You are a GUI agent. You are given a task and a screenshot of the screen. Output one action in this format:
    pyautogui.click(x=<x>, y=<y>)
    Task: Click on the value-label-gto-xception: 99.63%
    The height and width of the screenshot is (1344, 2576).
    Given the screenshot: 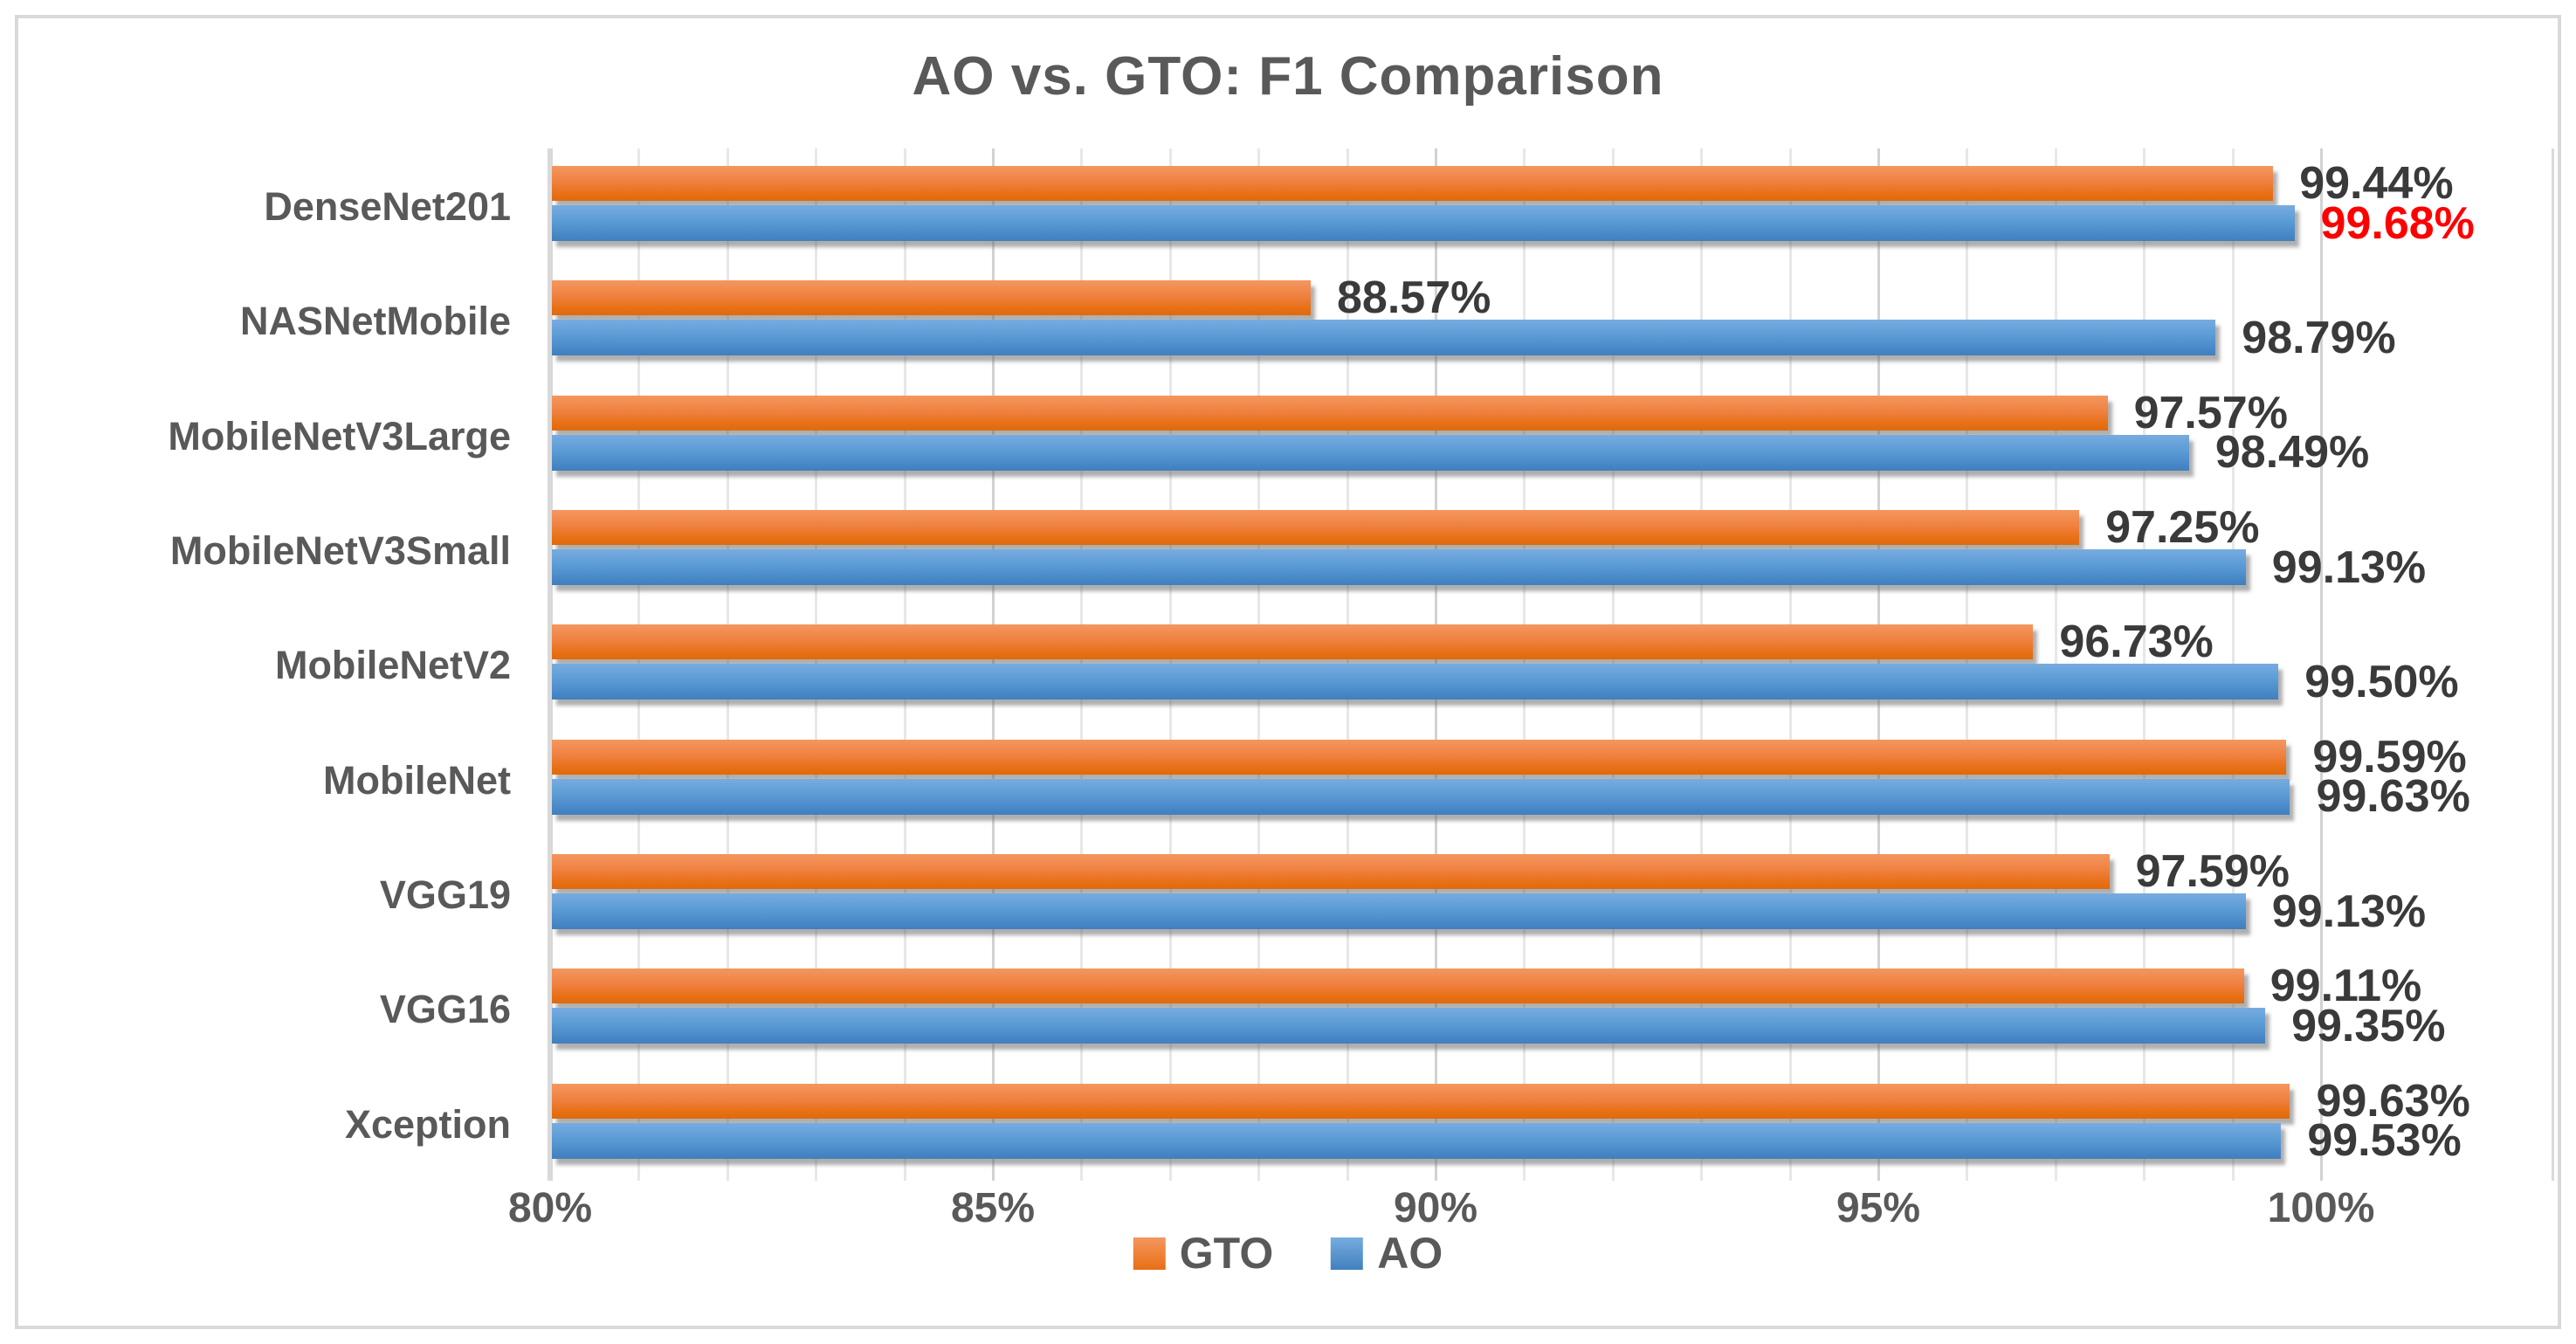 What is the action you would take?
    pyautogui.click(x=2393, y=1101)
    